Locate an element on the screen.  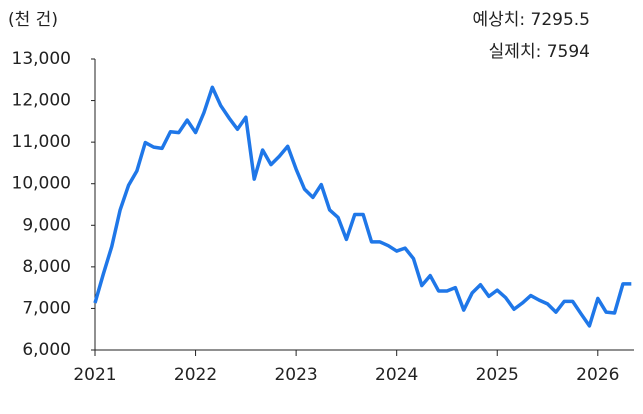
x-tick-label: 2021 is located at coordinates (94, 375).